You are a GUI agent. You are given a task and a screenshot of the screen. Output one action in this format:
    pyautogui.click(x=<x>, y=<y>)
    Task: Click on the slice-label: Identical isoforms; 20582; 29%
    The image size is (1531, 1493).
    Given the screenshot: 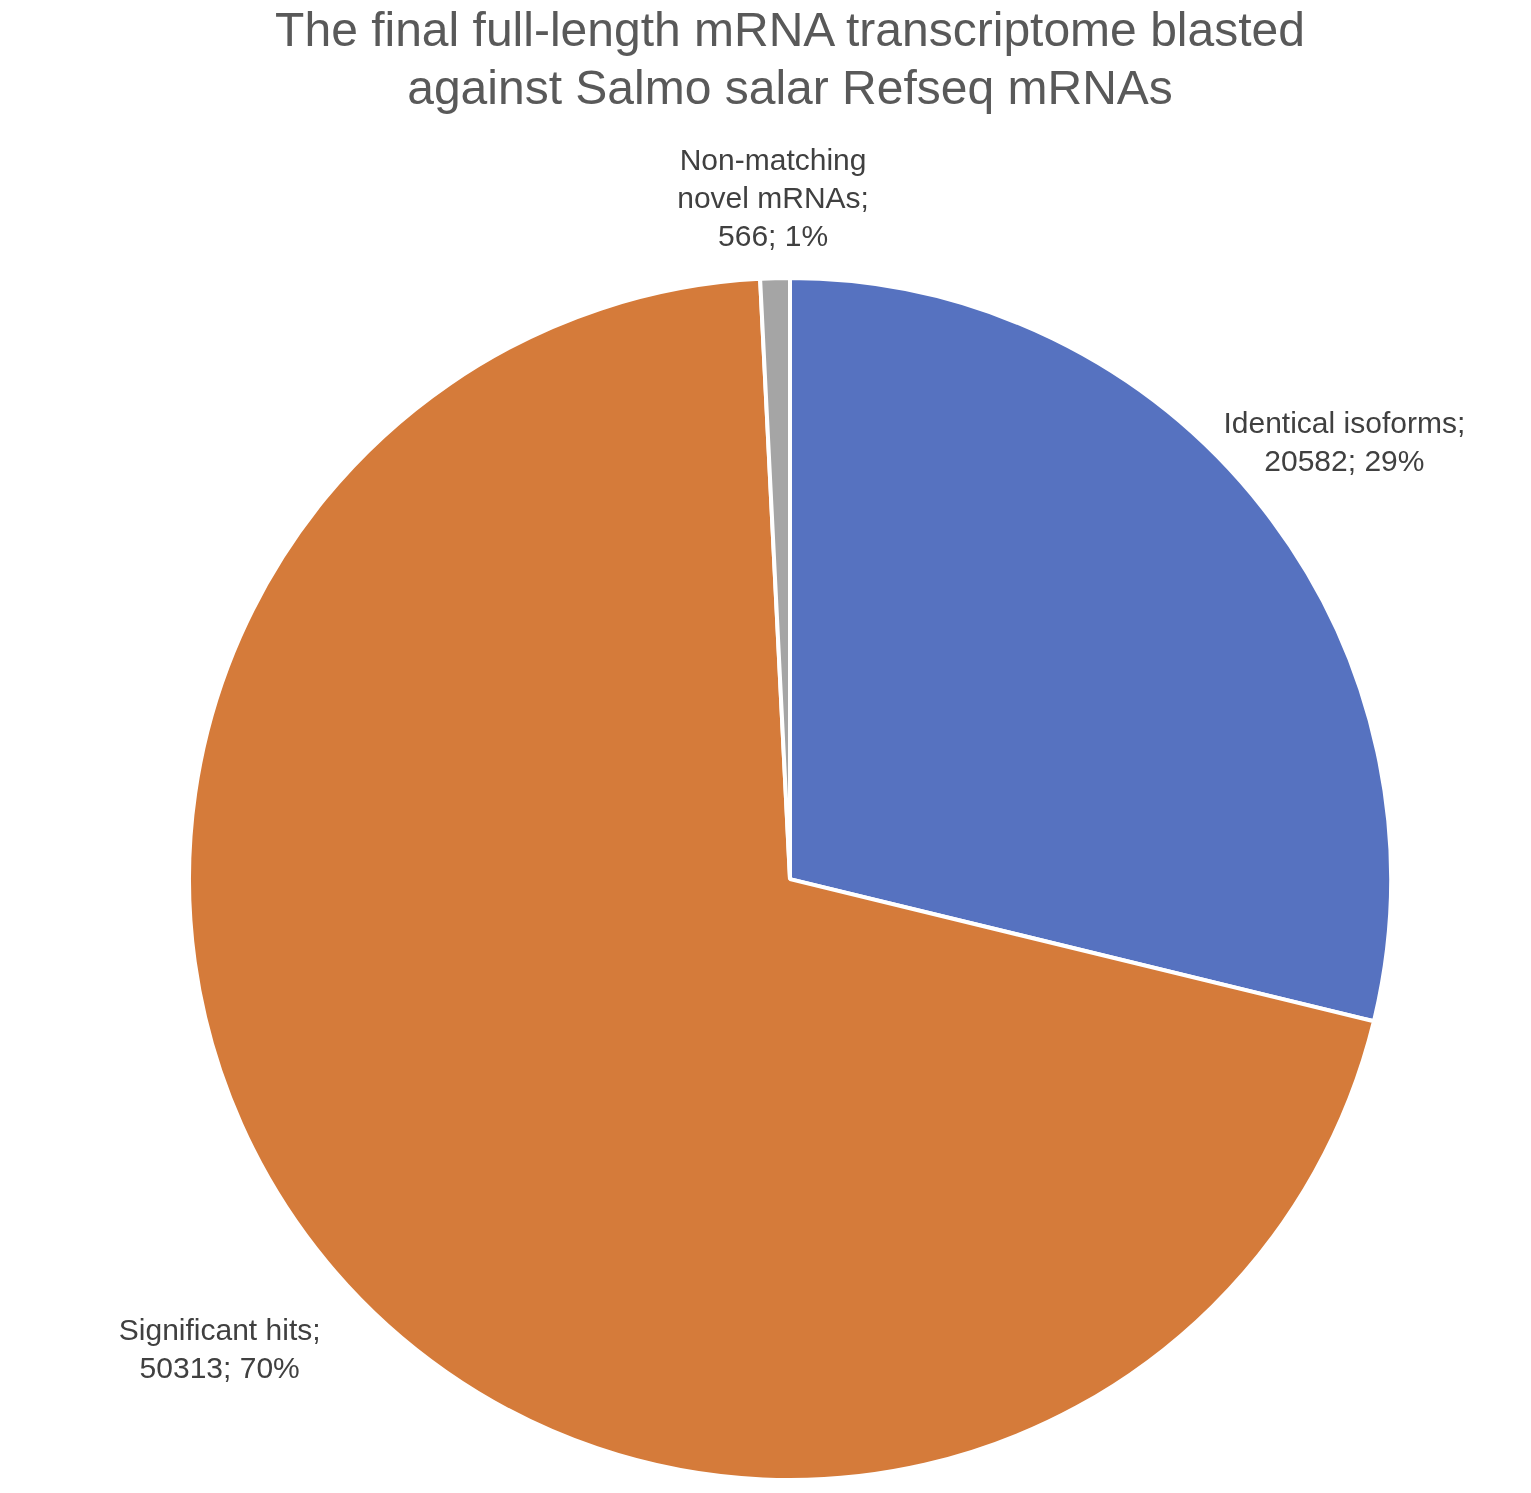 What is the action you would take?
    pyautogui.click(x=1344, y=441)
    